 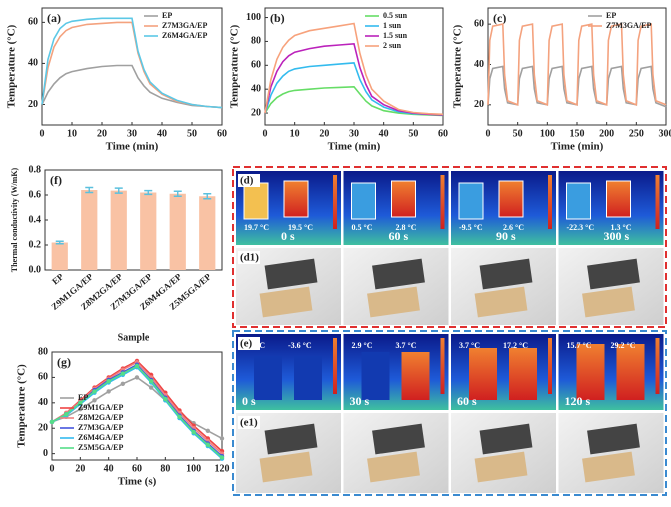 I want to click on x-tick-label: 10, so click(x=72, y=133).